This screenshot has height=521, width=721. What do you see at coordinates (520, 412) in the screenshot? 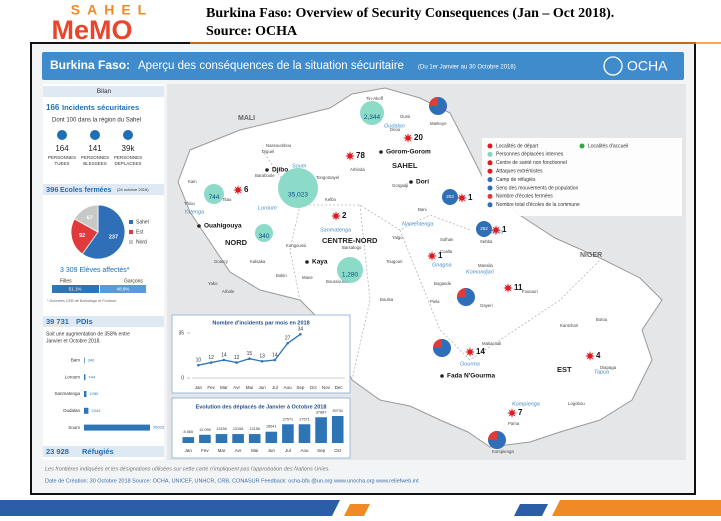
I see `attack-count: 7` at bounding box center [520, 412].